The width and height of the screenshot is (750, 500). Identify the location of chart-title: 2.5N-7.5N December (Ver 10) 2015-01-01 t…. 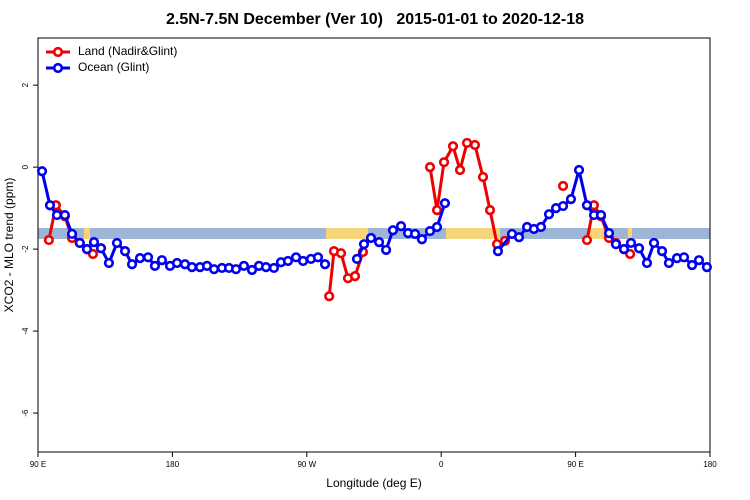
(375, 19).